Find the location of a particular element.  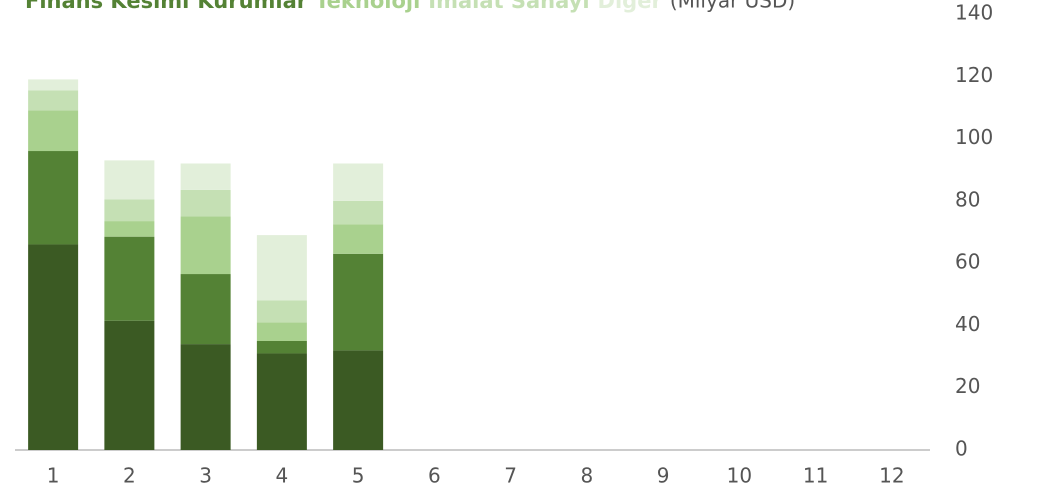

x-tick-label: 1 is located at coordinates (53, 476).